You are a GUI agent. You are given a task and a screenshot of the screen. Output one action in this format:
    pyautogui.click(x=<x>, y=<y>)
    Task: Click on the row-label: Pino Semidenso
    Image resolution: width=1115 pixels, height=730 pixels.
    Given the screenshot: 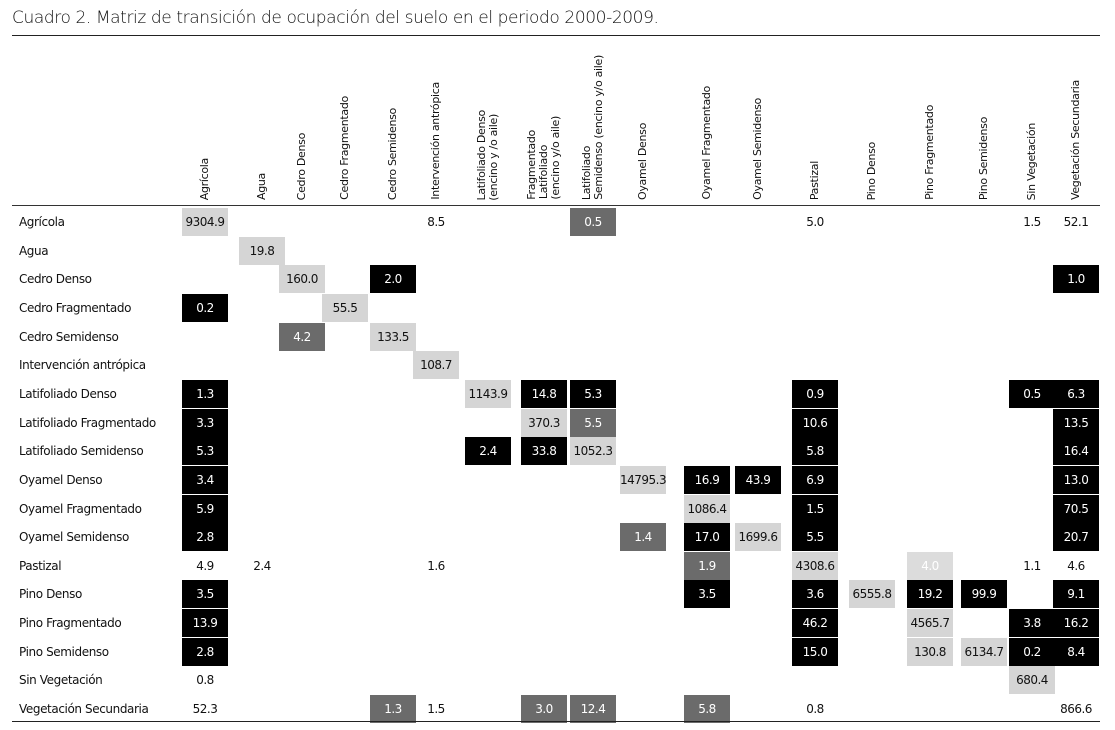 What is the action you would take?
    pyautogui.click(x=64, y=651)
    